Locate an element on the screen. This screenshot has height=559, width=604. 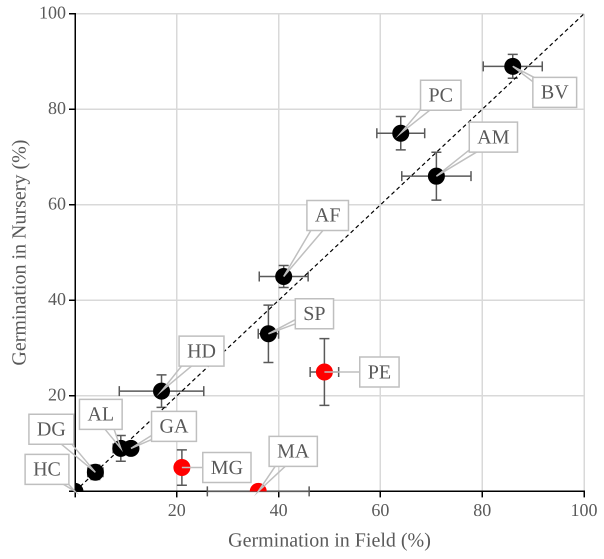
y-tick-label: 40 is located at coordinates (57, 299).